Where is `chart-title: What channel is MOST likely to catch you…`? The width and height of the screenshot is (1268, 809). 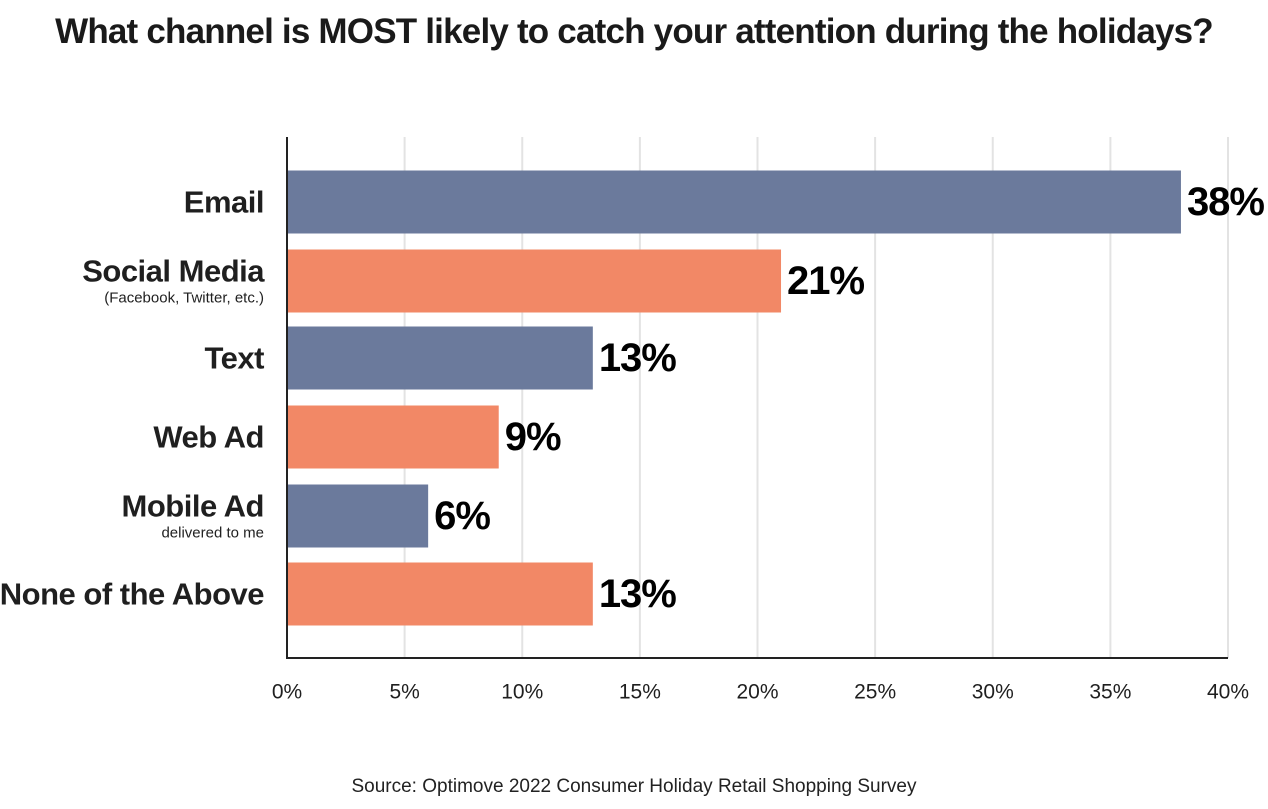 chart-title: What channel is MOST likely to catch you… is located at coordinates (634, 31).